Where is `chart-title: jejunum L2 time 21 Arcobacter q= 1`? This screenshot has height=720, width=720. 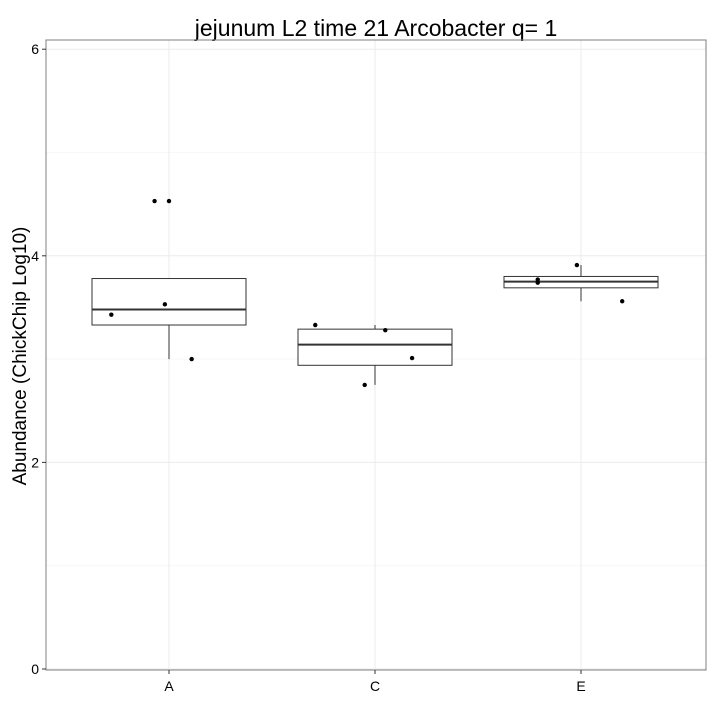 chart-title: jejunum L2 time 21 Arcobacter q= 1 is located at coordinates (375, 28).